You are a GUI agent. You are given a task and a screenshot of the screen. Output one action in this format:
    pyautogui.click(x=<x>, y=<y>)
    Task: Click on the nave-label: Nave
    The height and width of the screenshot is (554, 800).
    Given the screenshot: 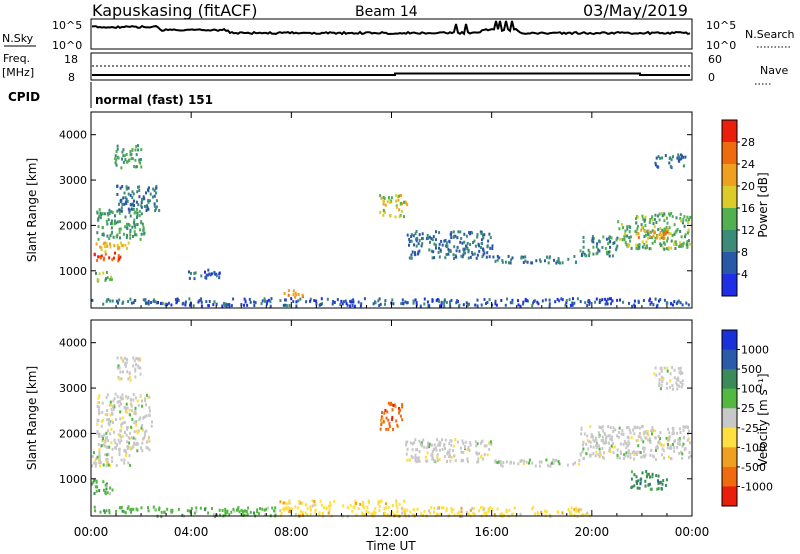 What is the action you would take?
    pyautogui.click(x=774, y=70)
    